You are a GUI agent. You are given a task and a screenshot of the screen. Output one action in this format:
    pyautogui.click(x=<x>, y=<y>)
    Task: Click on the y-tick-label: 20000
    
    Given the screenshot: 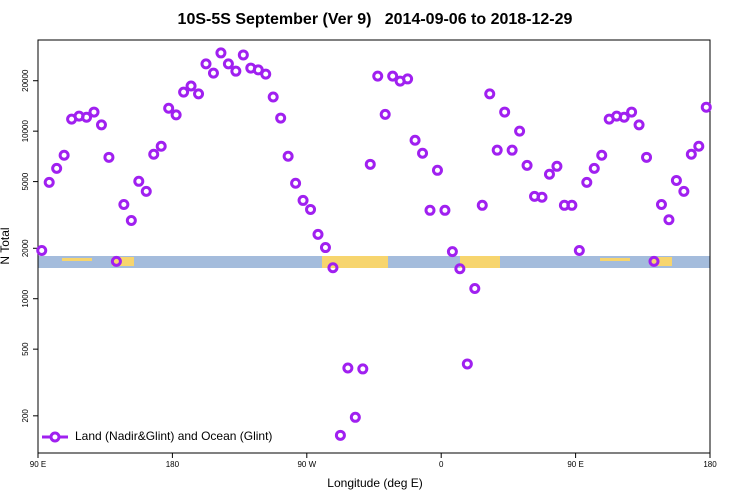 What is the action you would take?
    pyautogui.click(x=25, y=80)
    